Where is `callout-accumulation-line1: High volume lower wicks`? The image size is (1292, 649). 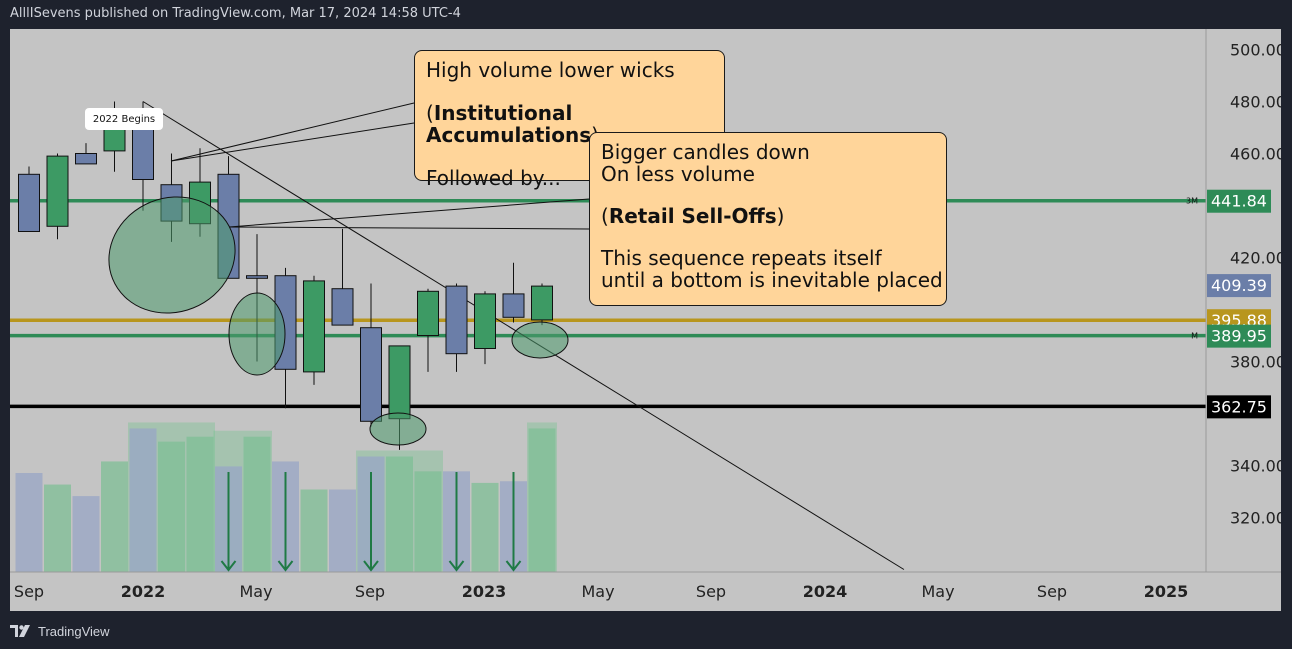 callout-accumulation-line1: High volume lower wicks is located at coordinates (550, 70).